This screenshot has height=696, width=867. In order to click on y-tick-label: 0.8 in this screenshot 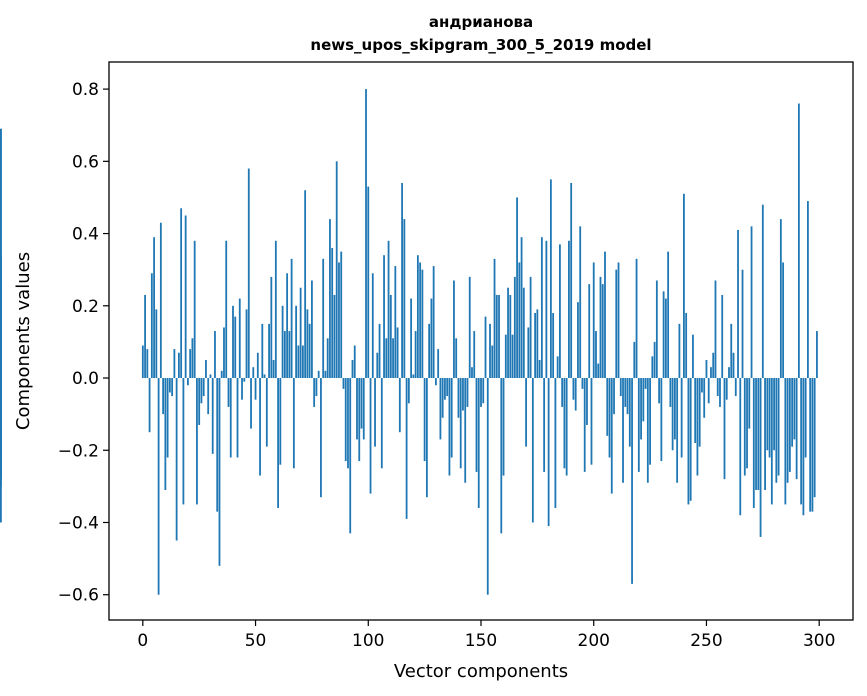, I will do `click(85, 90)`.